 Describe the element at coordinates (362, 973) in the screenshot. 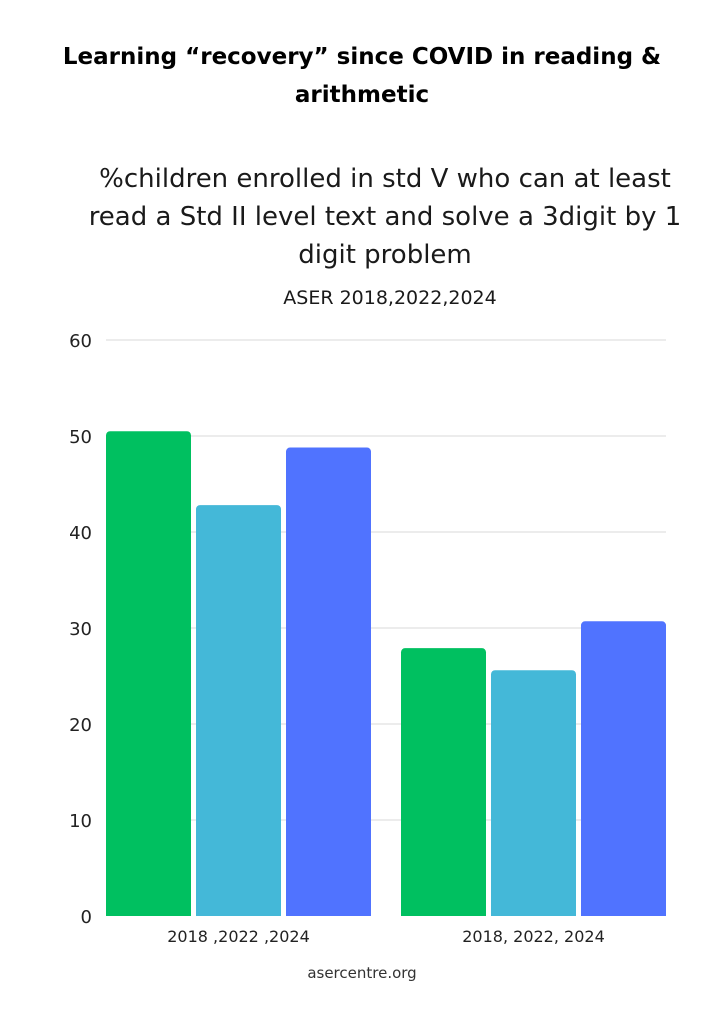

I see `footer-source: asercentre.org` at that location.